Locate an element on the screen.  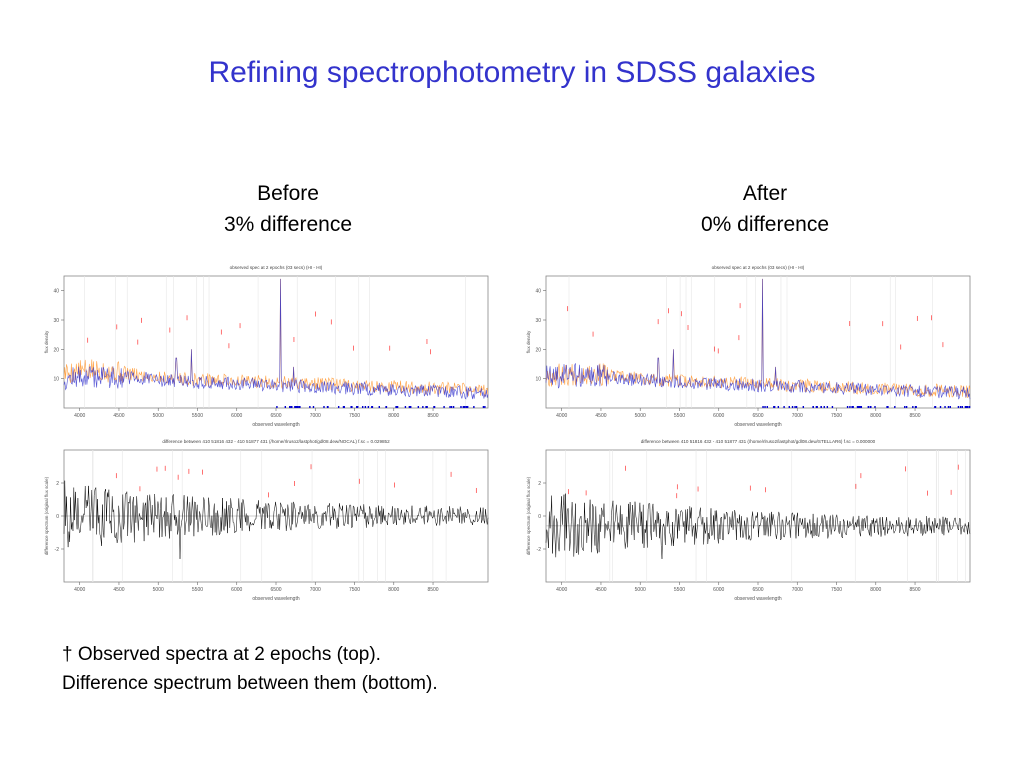
y-tick-label: -2 is located at coordinates (539, 550).